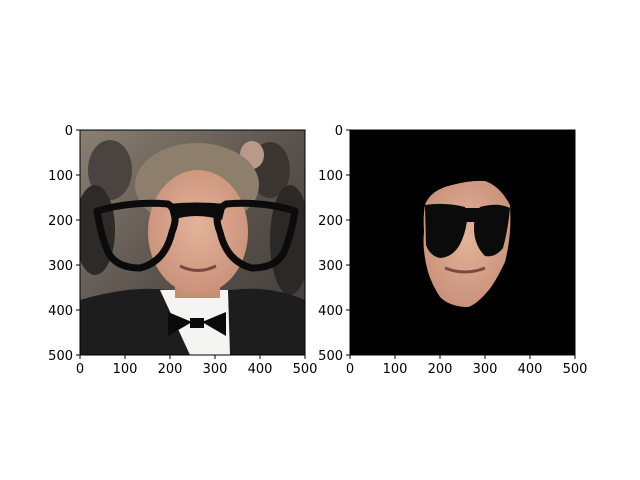  Describe the element at coordinates (395, 369) in the screenshot. I see `right-x-tick-label: 100` at that location.